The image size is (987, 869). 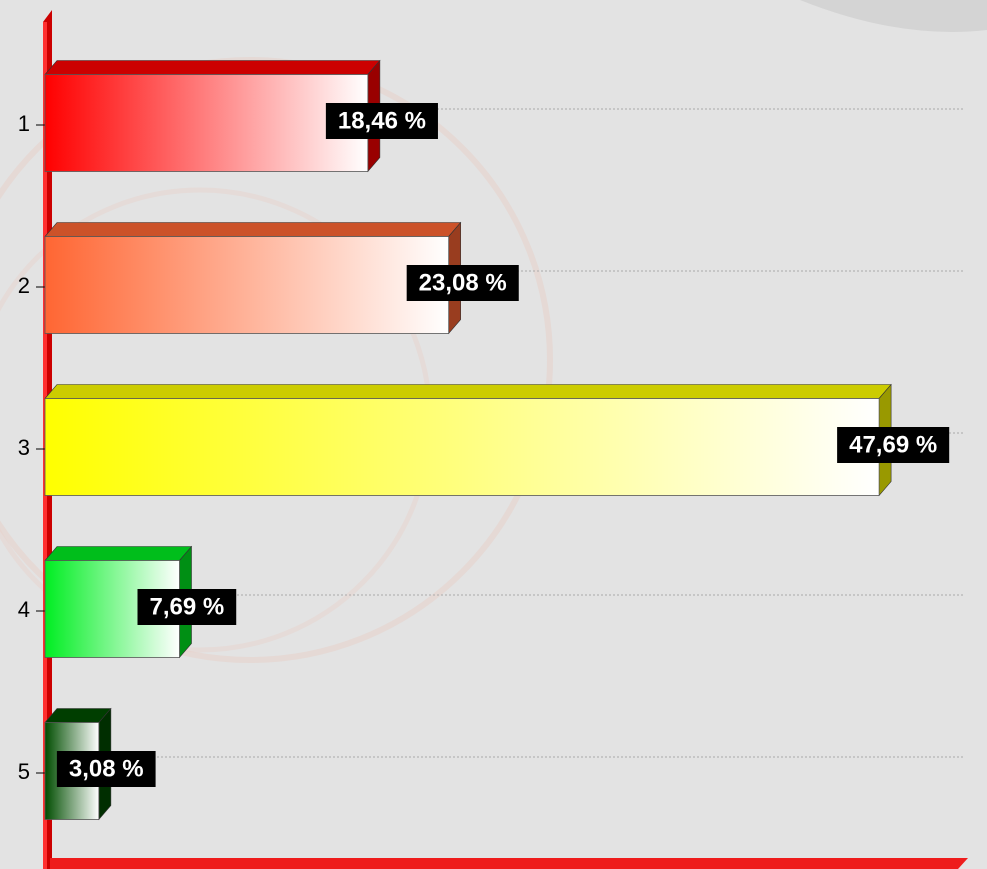 I want to click on y-tick-label: 5, so click(x=24, y=771).